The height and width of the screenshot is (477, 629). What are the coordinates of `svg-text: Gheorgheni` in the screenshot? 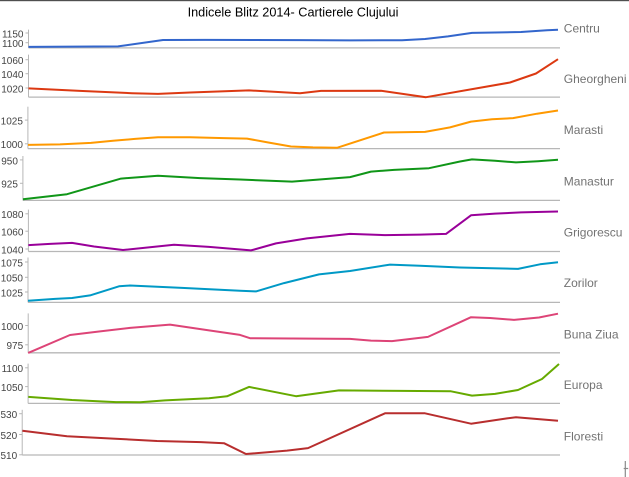 It's located at (595, 79).